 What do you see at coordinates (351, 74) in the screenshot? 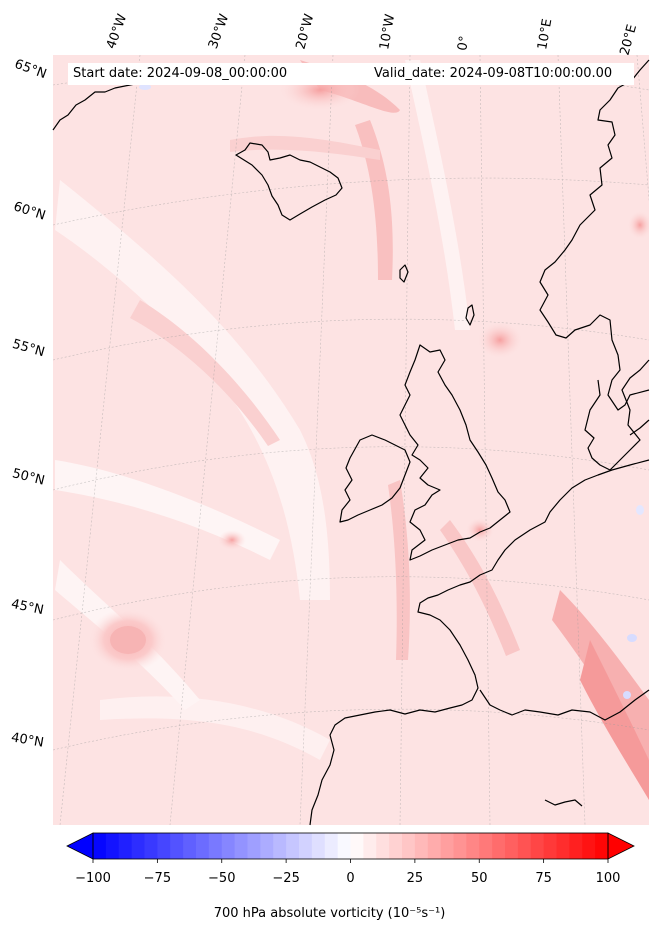
I see `date-header-background` at bounding box center [351, 74].